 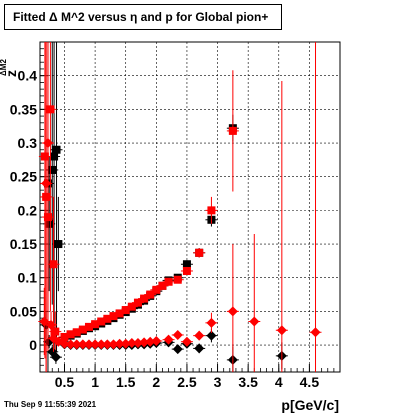 What do you see at coordinates (126, 382) in the screenshot?
I see `x-tick-label: 1.5` at bounding box center [126, 382].